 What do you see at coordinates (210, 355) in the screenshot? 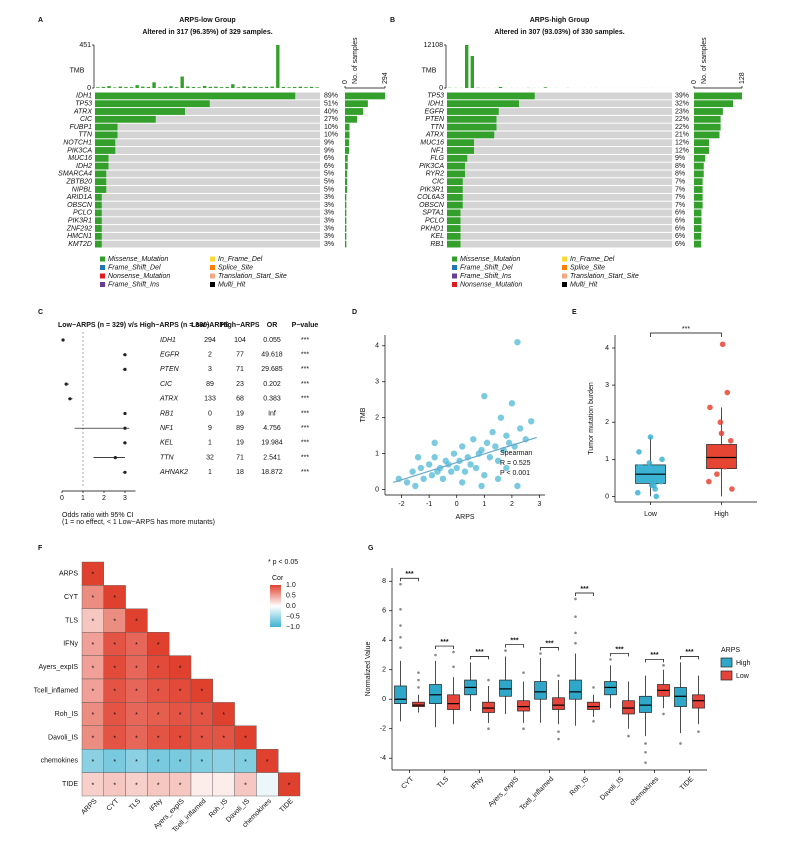
I see `table-cell: 2` at bounding box center [210, 355].